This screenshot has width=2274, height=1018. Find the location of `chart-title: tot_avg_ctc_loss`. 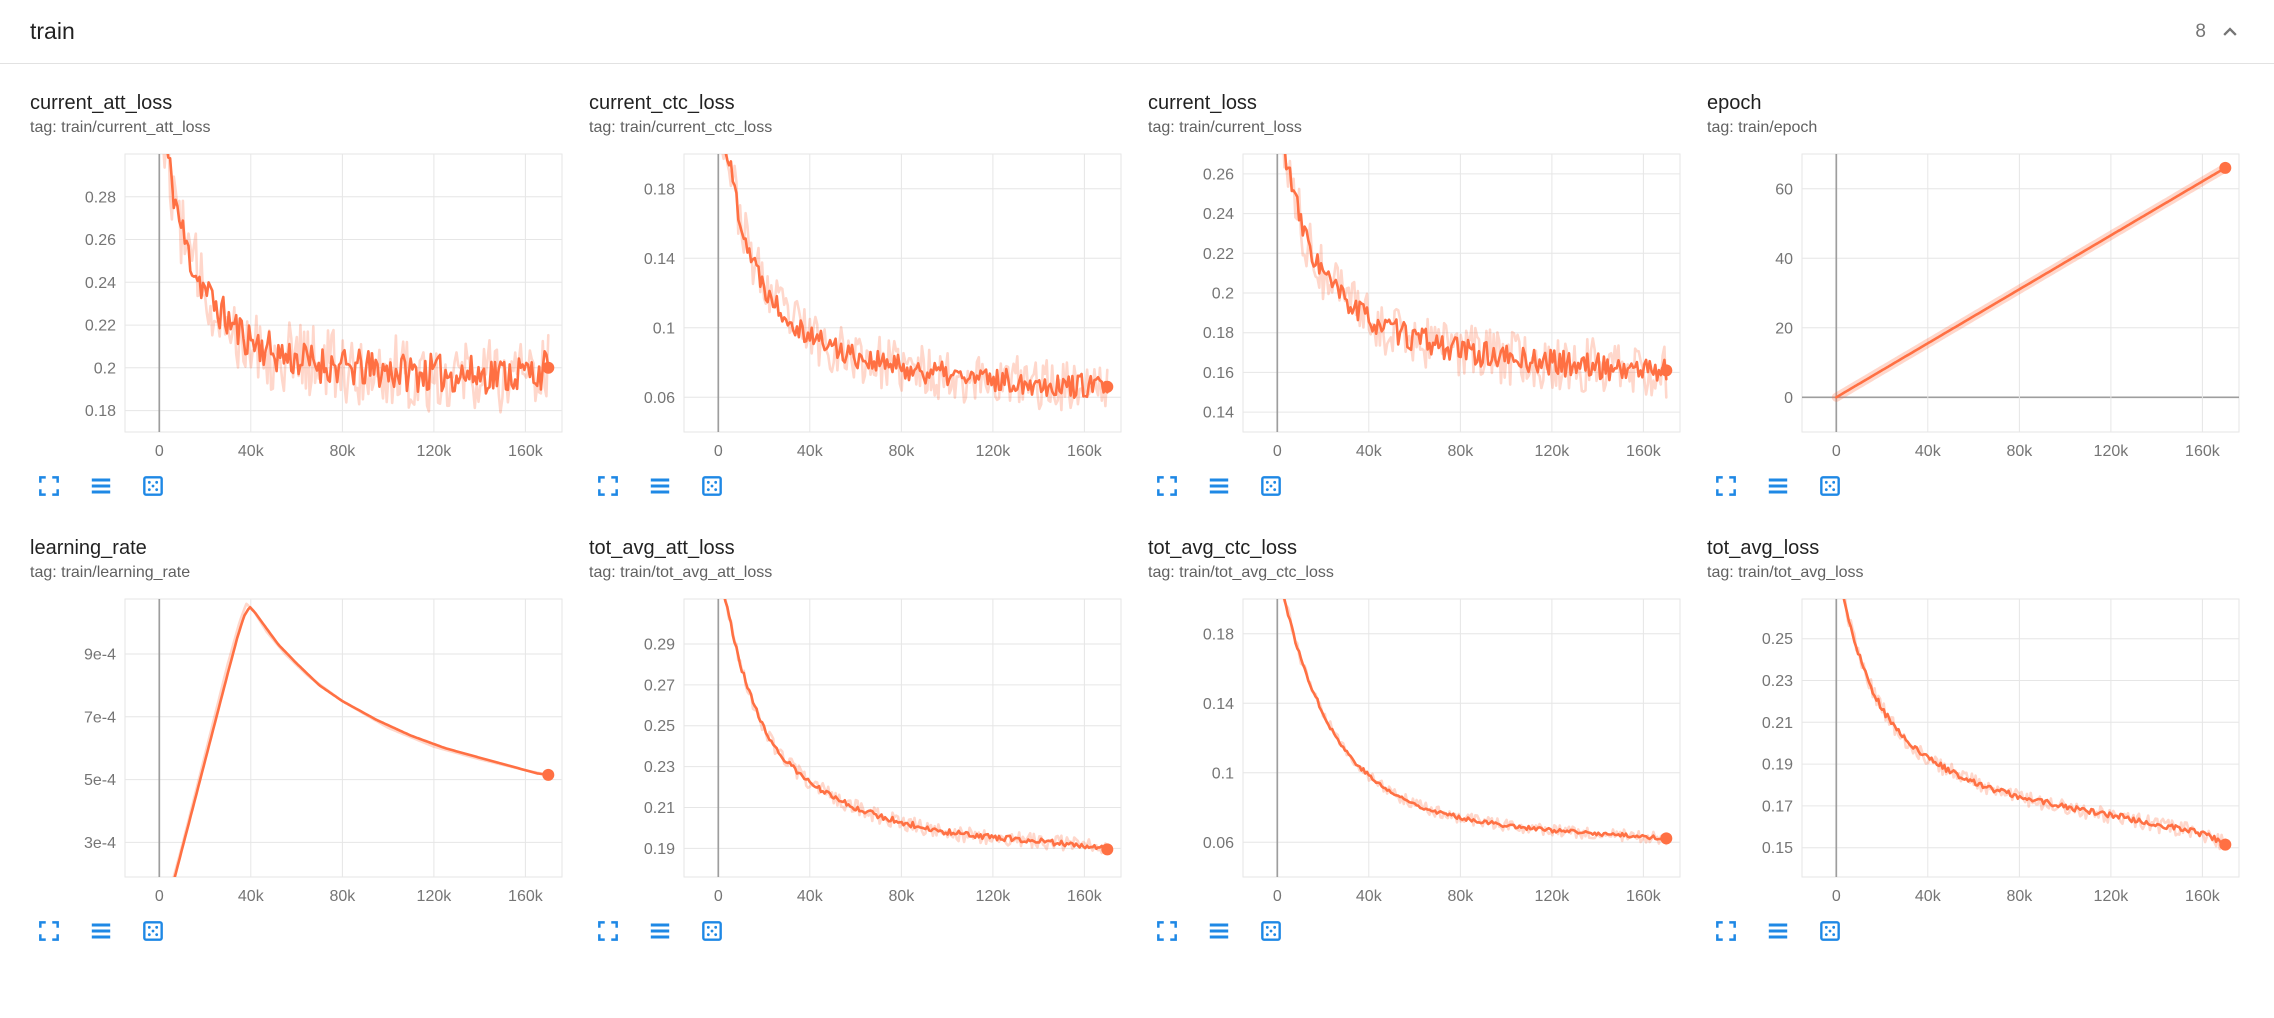

chart-title: tot_avg_ctc_loss is located at coordinates (1222, 548).